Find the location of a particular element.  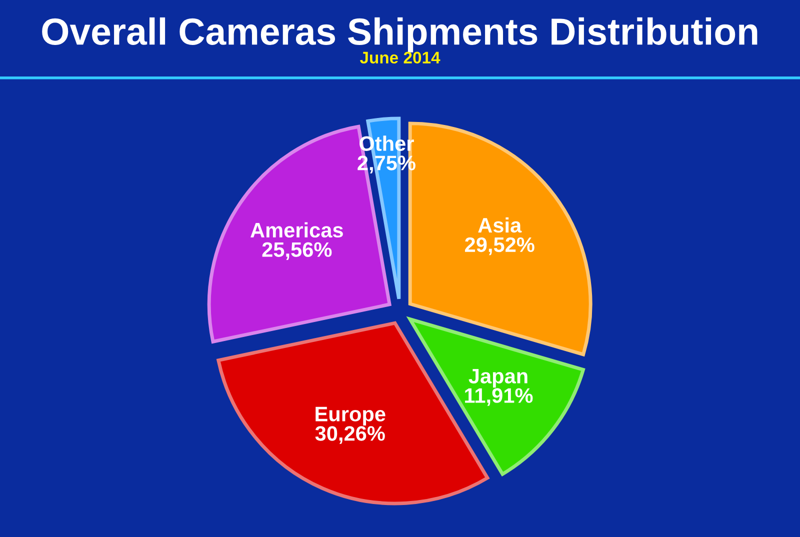

slice-label: Japan is located at coordinates (498, 378).